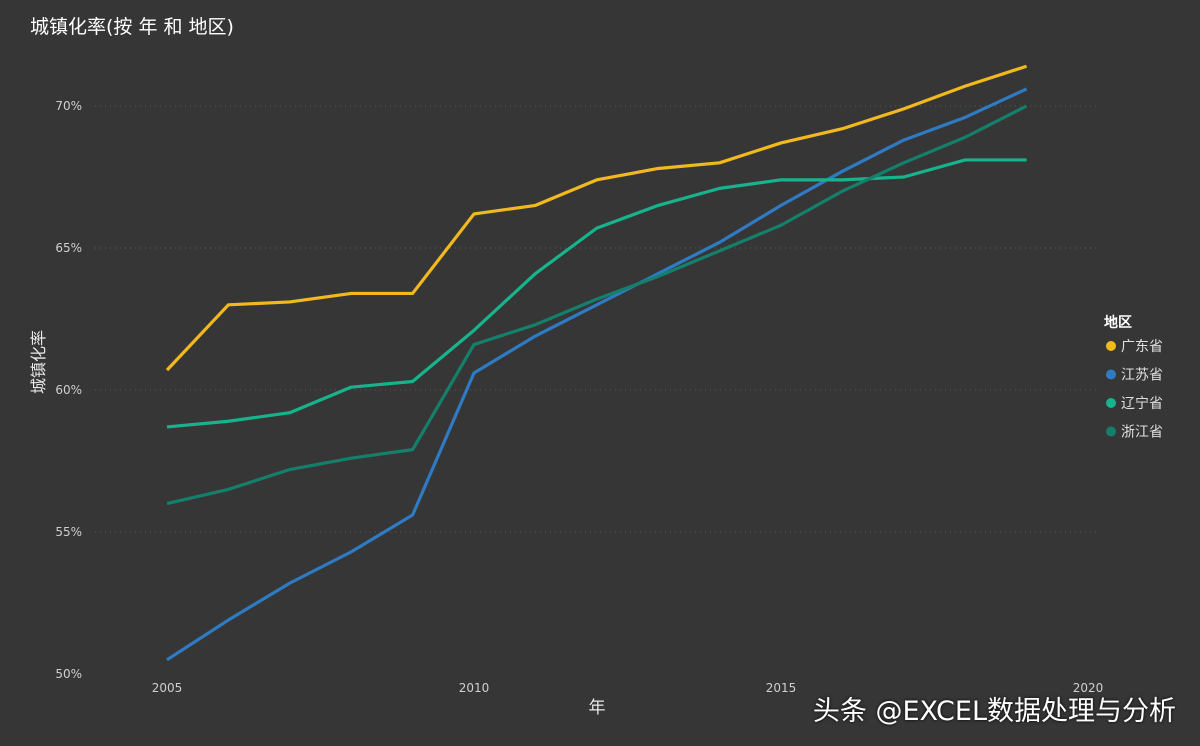 This screenshot has height=746, width=1200. I want to click on legend-entry: 江苏省, so click(1142, 376).